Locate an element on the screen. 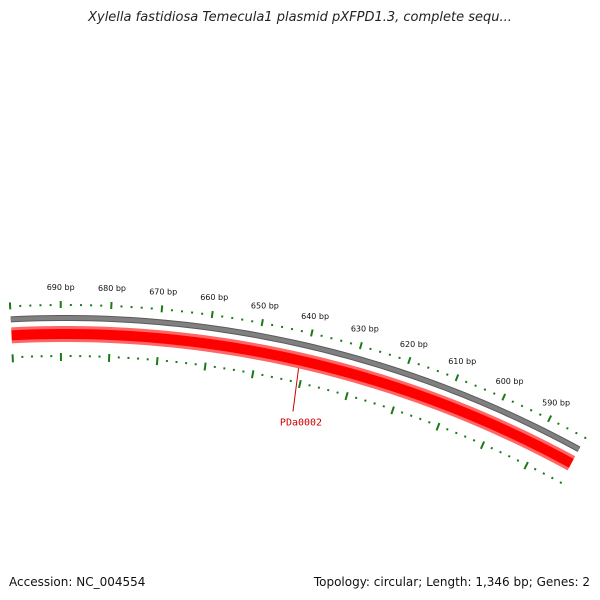  tick-label-640: 640 bp is located at coordinates (315, 316).